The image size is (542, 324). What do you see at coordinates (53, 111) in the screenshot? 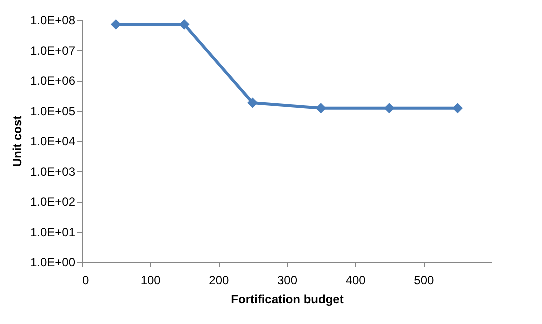
I see `y-tick-label: 1.0E+05` at bounding box center [53, 111].